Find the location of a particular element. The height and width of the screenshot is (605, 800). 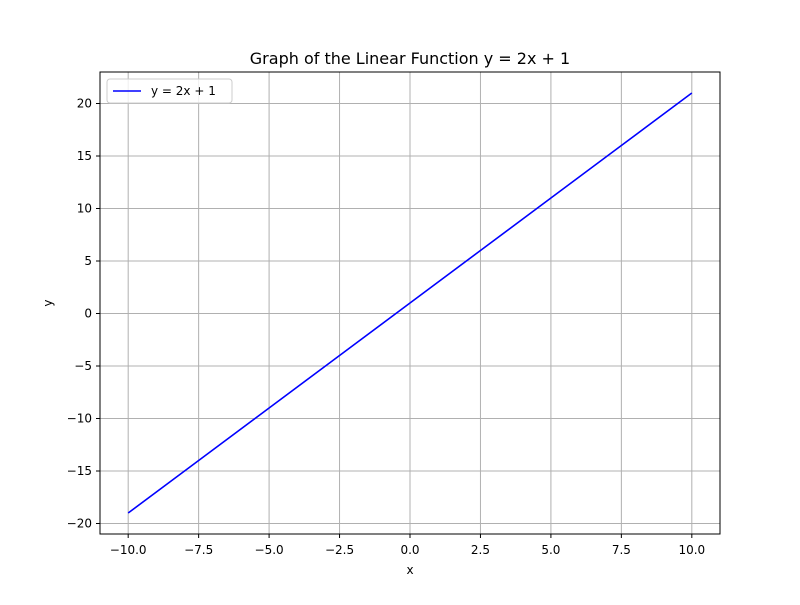

chart-title: Graph of the Linear Function y = 2x + 1 is located at coordinates (410, 58).